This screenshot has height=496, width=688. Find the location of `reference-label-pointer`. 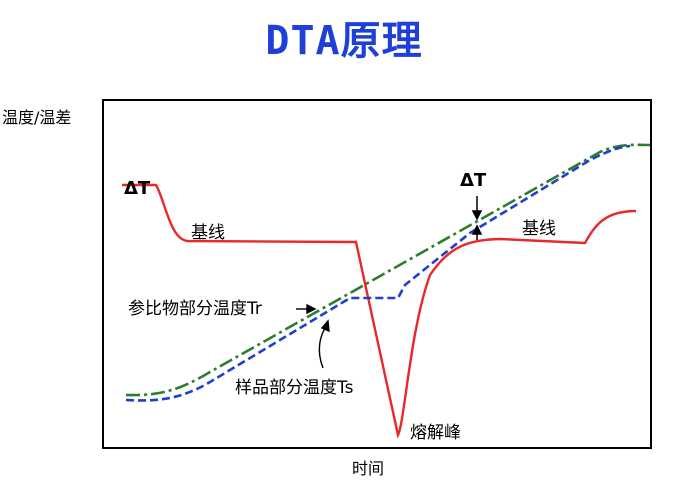

reference-label-pointer is located at coordinates (306, 309).